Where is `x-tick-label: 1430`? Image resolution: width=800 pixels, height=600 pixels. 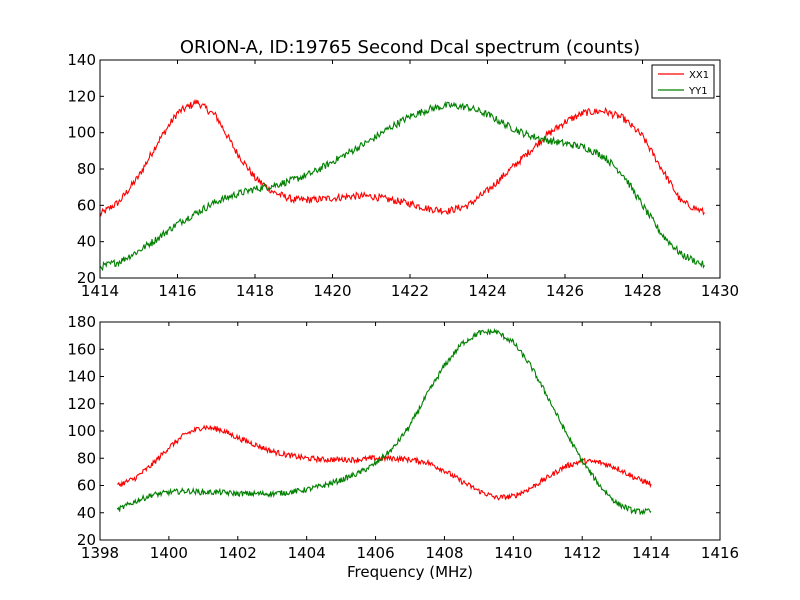
x-tick-label: 1430 is located at coordinates (720, 291).